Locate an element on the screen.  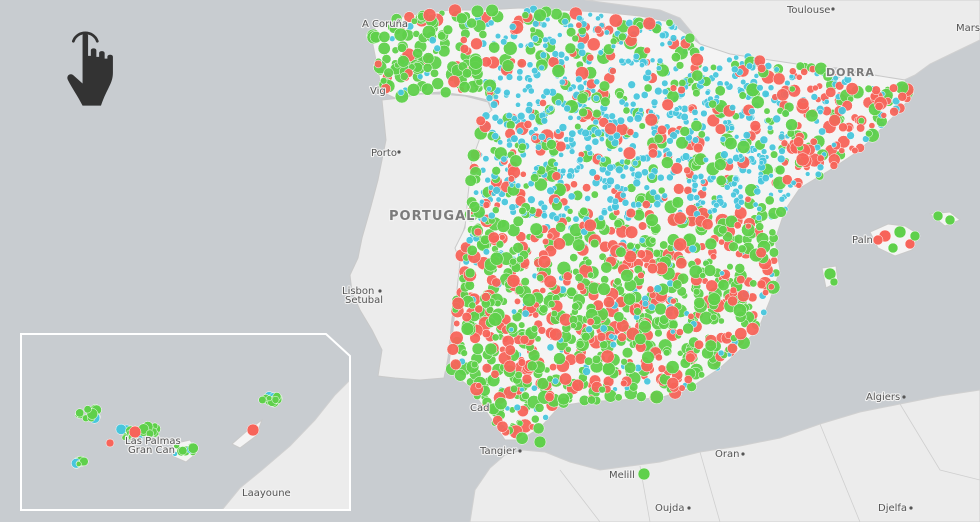
canary-inset: Las Palmas Gran Can Laayoune is located at coordinates (185, 422).